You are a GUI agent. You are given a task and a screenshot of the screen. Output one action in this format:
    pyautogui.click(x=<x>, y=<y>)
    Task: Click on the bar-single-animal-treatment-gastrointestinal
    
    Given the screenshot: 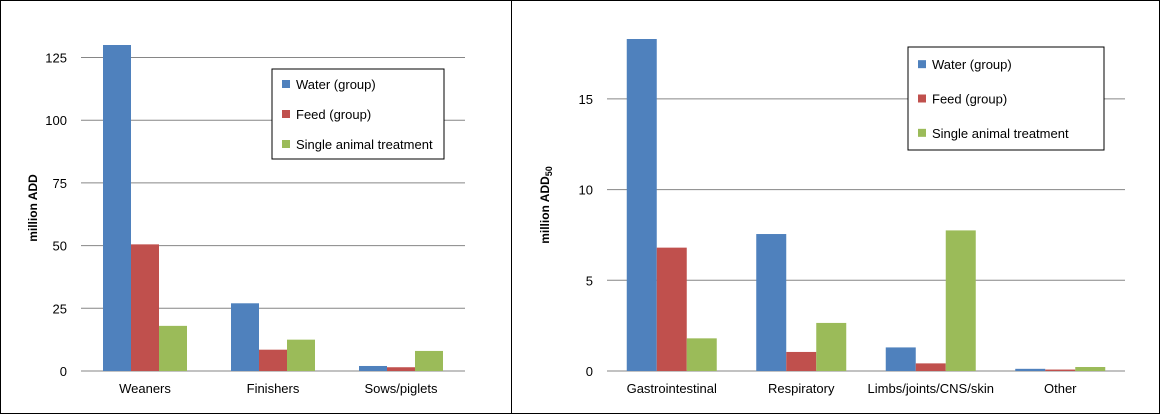 What is the action you would take?
    pyautogui.click(x=701, y=354)
    